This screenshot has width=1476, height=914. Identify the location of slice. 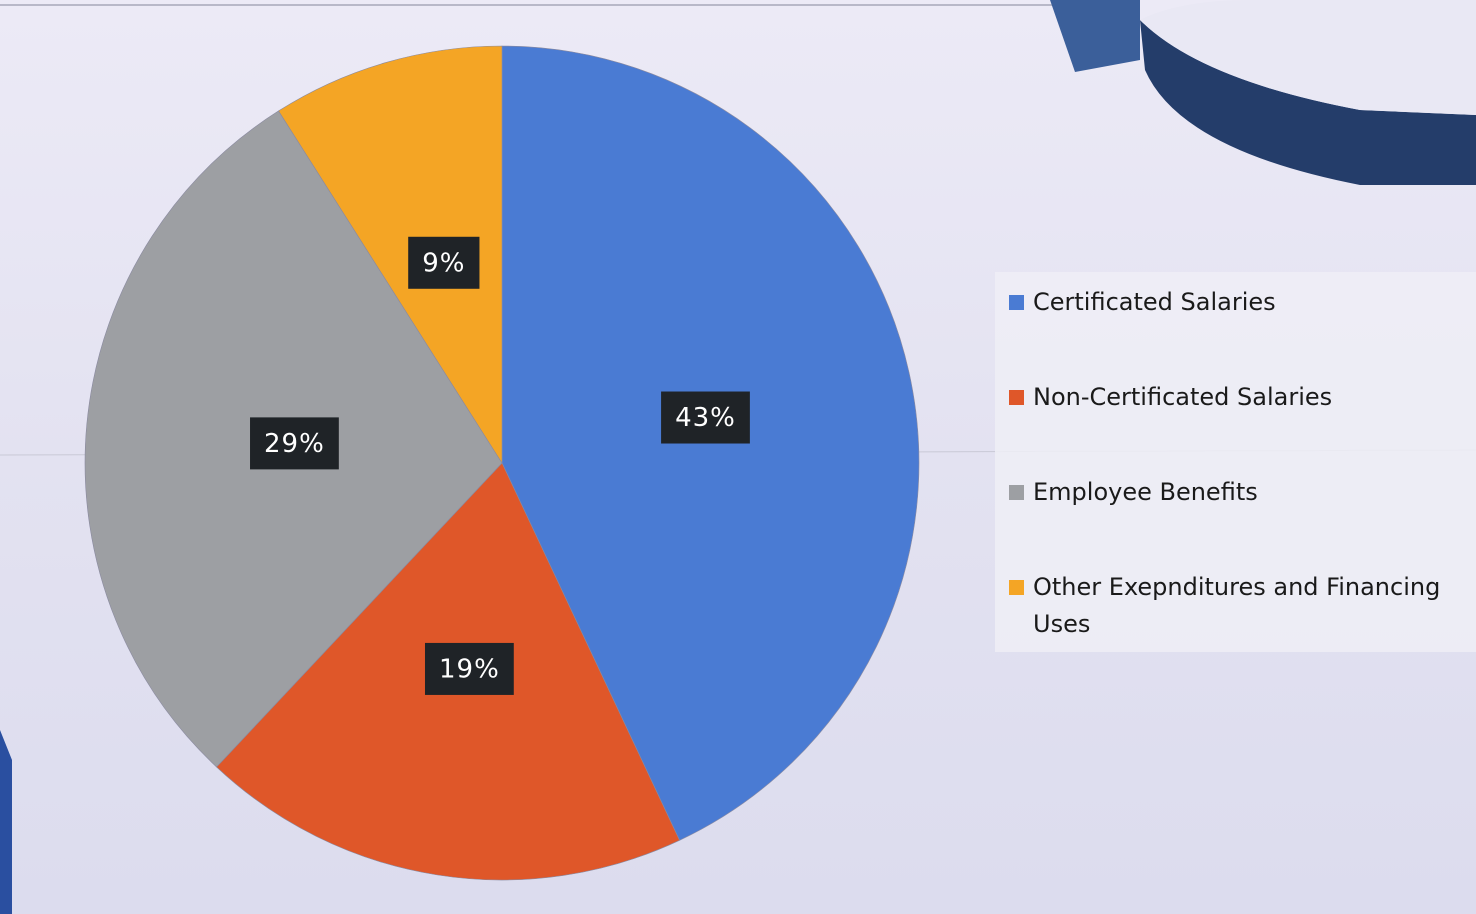
(390, 255).